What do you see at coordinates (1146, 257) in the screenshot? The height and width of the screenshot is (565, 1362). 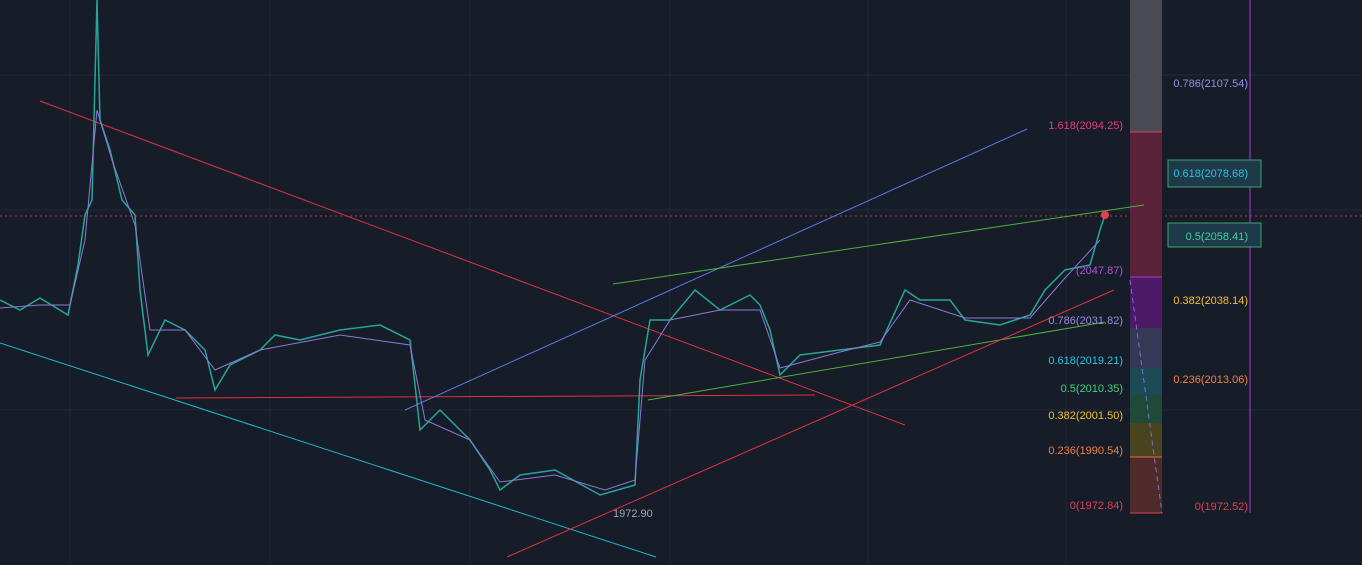 I see `fib-bands` at bounding box center [1146, 257].